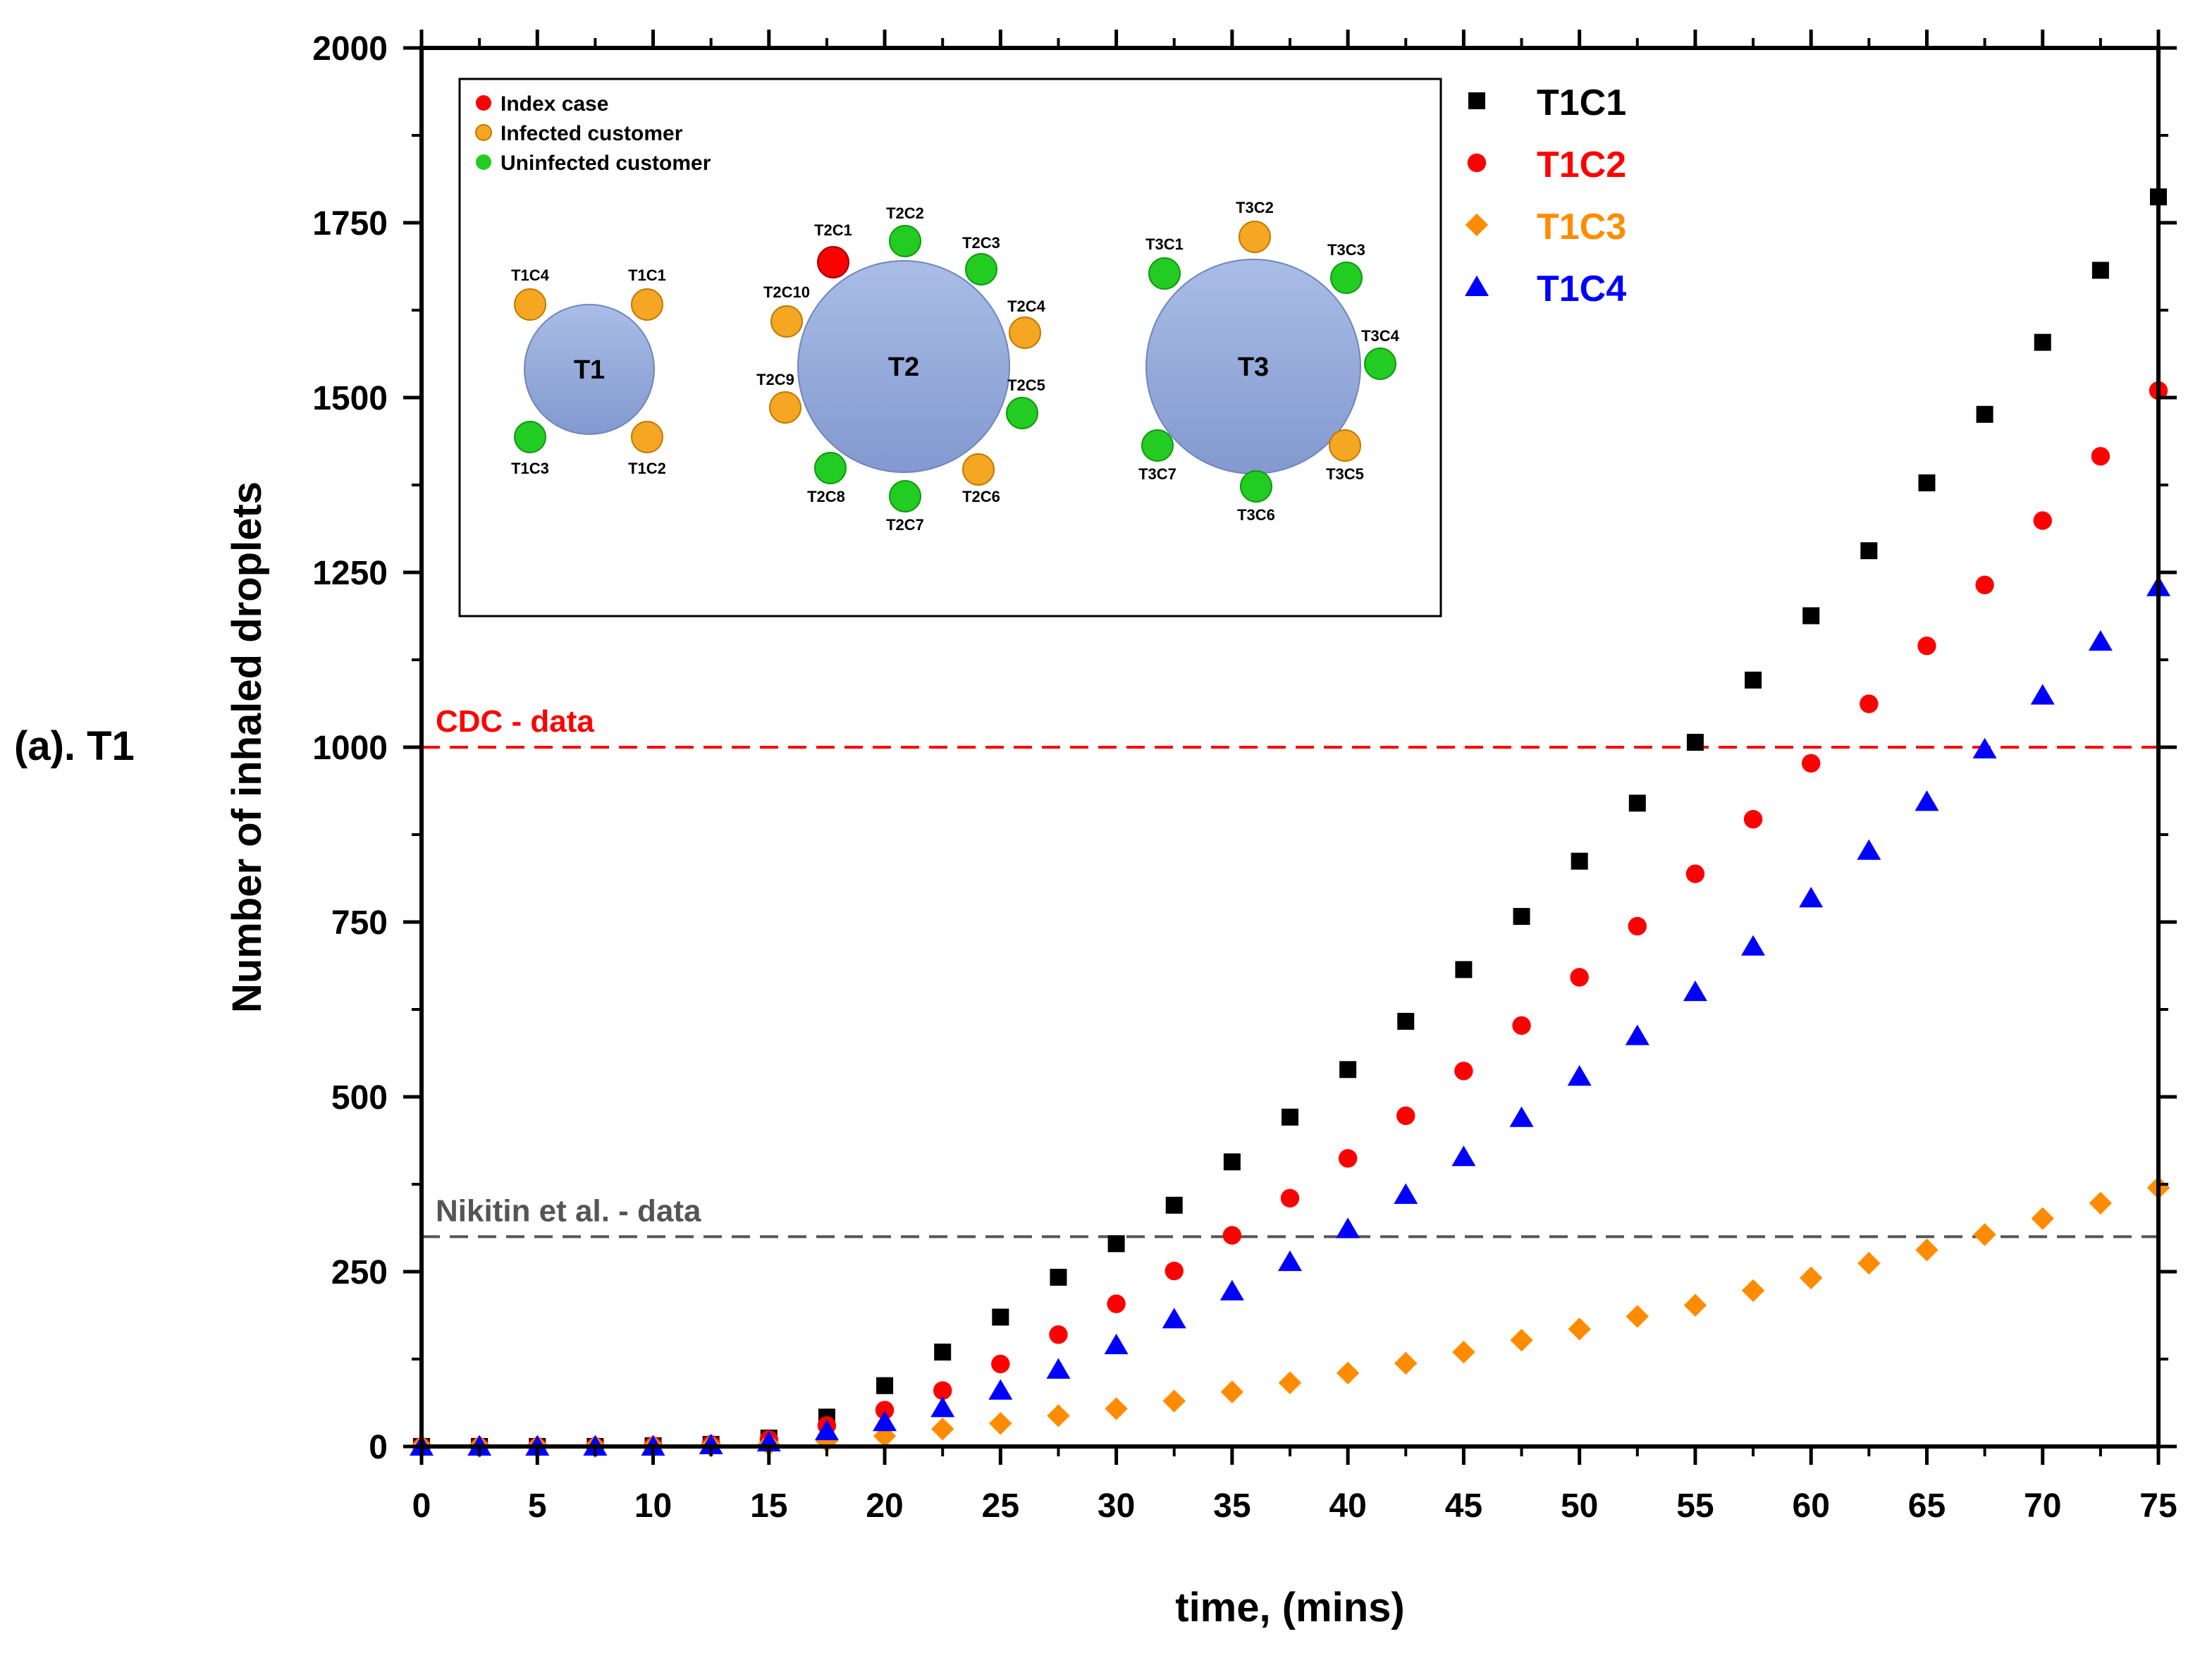 This screenshot has width=2212, height=1665. I want to click on seat-label: T1C1, so click(647, 275).